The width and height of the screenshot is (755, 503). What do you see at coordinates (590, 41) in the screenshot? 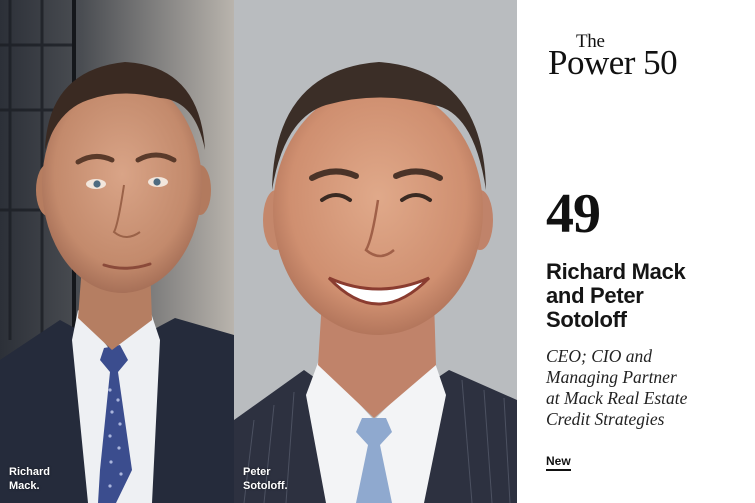
I see `logo-the: The` at bounding box center [590, 41].